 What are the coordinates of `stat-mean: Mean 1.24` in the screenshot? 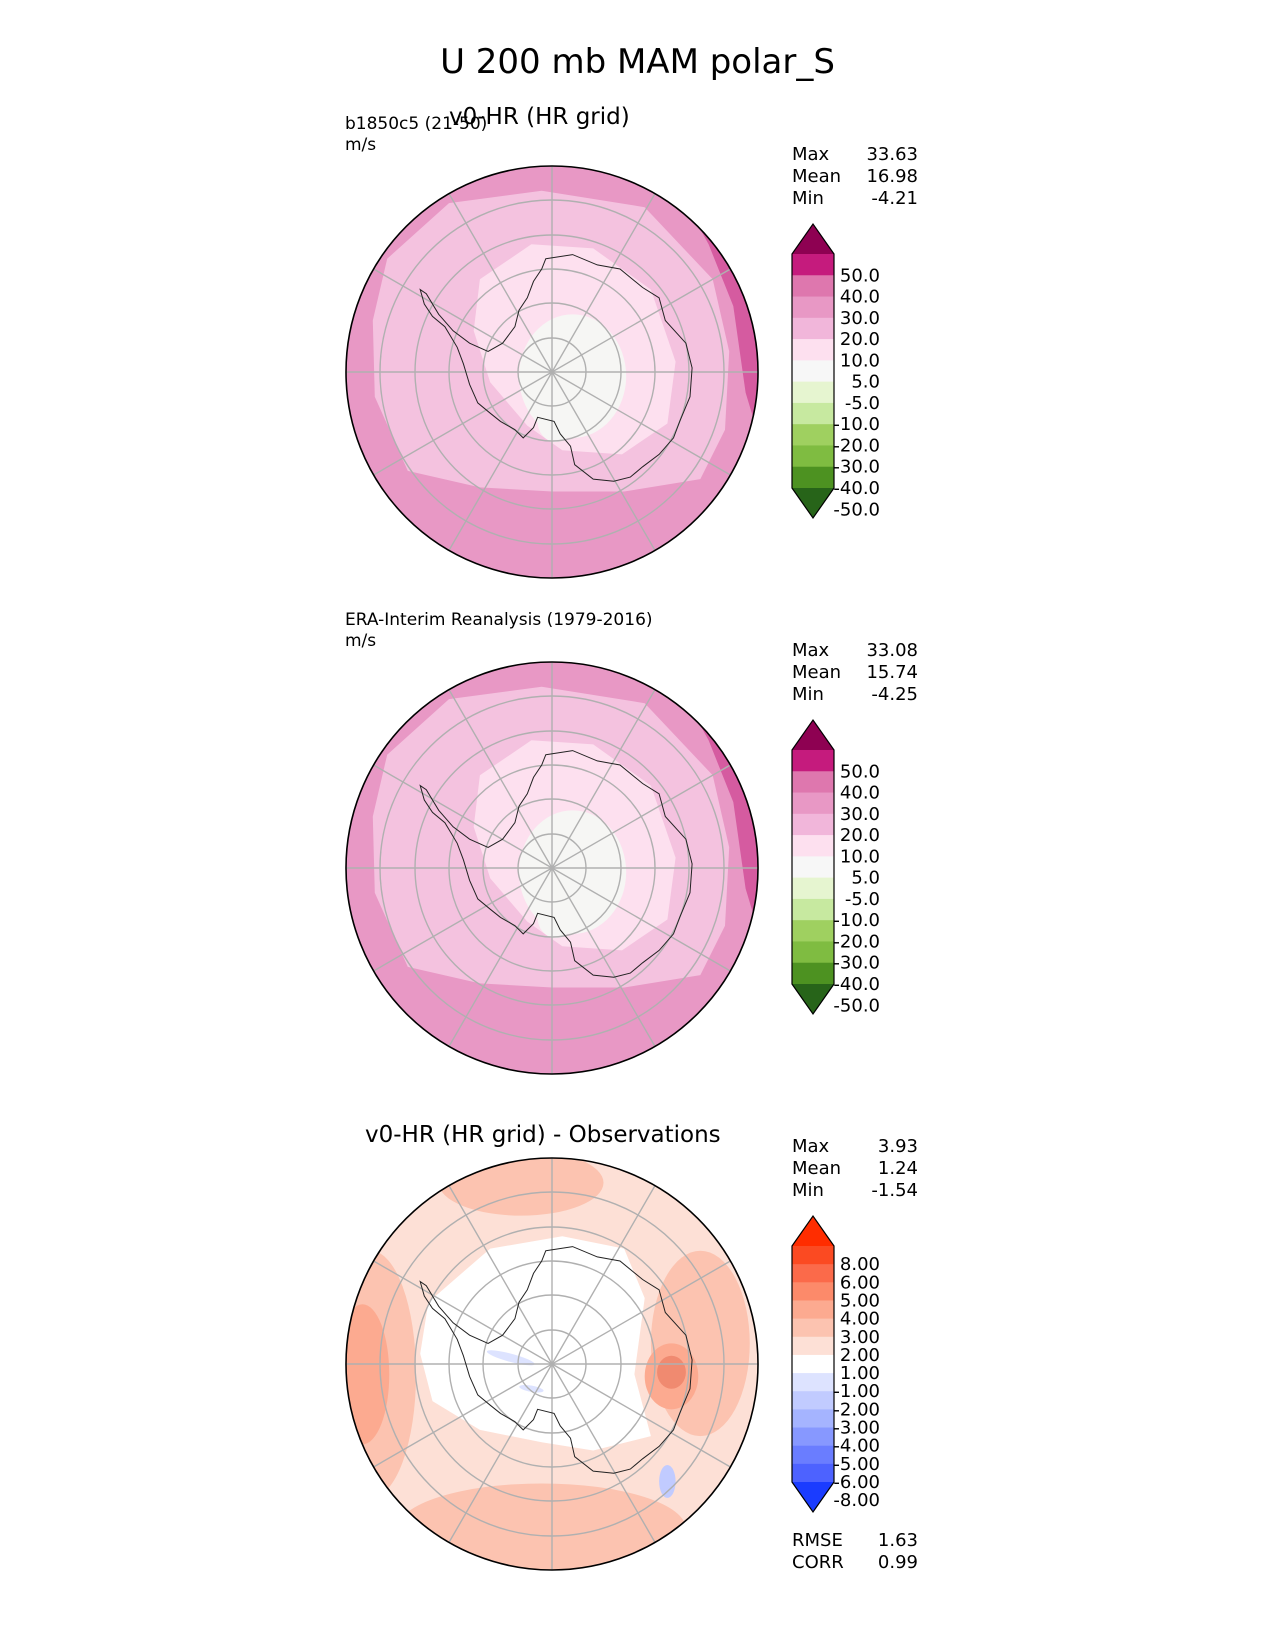 It's located at (855, 1168).